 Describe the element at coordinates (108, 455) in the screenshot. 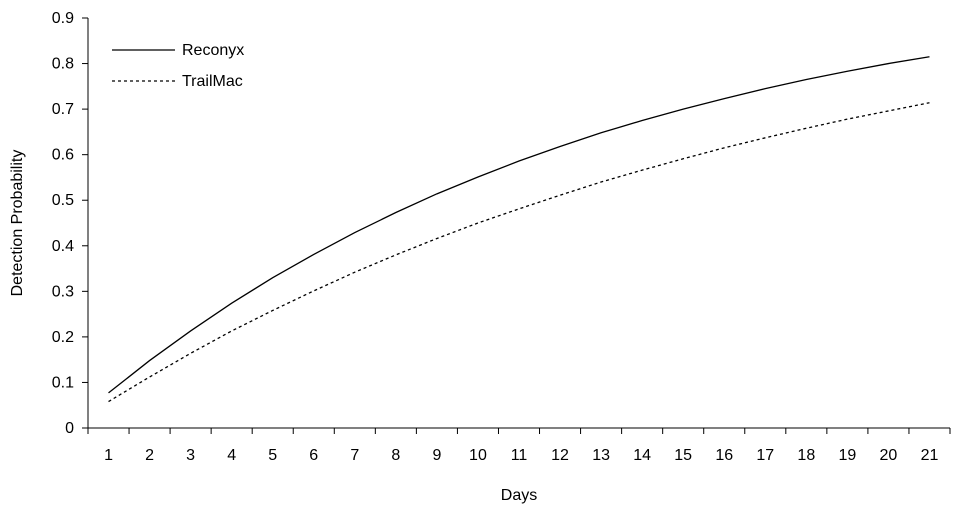

I see `x-tick-label: 1` at that location.